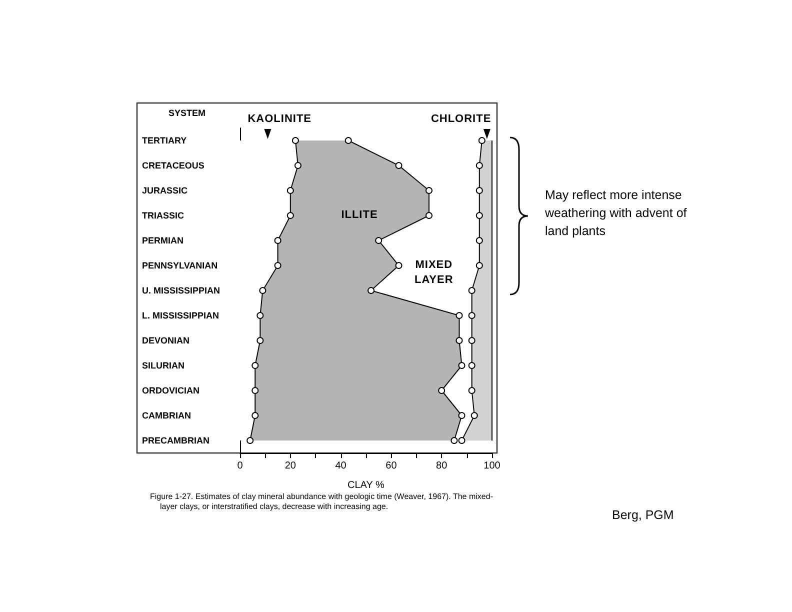 This screenshot has width=792, height=612. What do you see at coordinates (322, 502) in the screenshot?
I see `caption: Figure 1-27. Estimates of clay mineral abundance with geologic time (Weaver, 1967). The mixed-layer clays, or interstratified clays, decrease with increasing age.` at bounding box center [322, 502].